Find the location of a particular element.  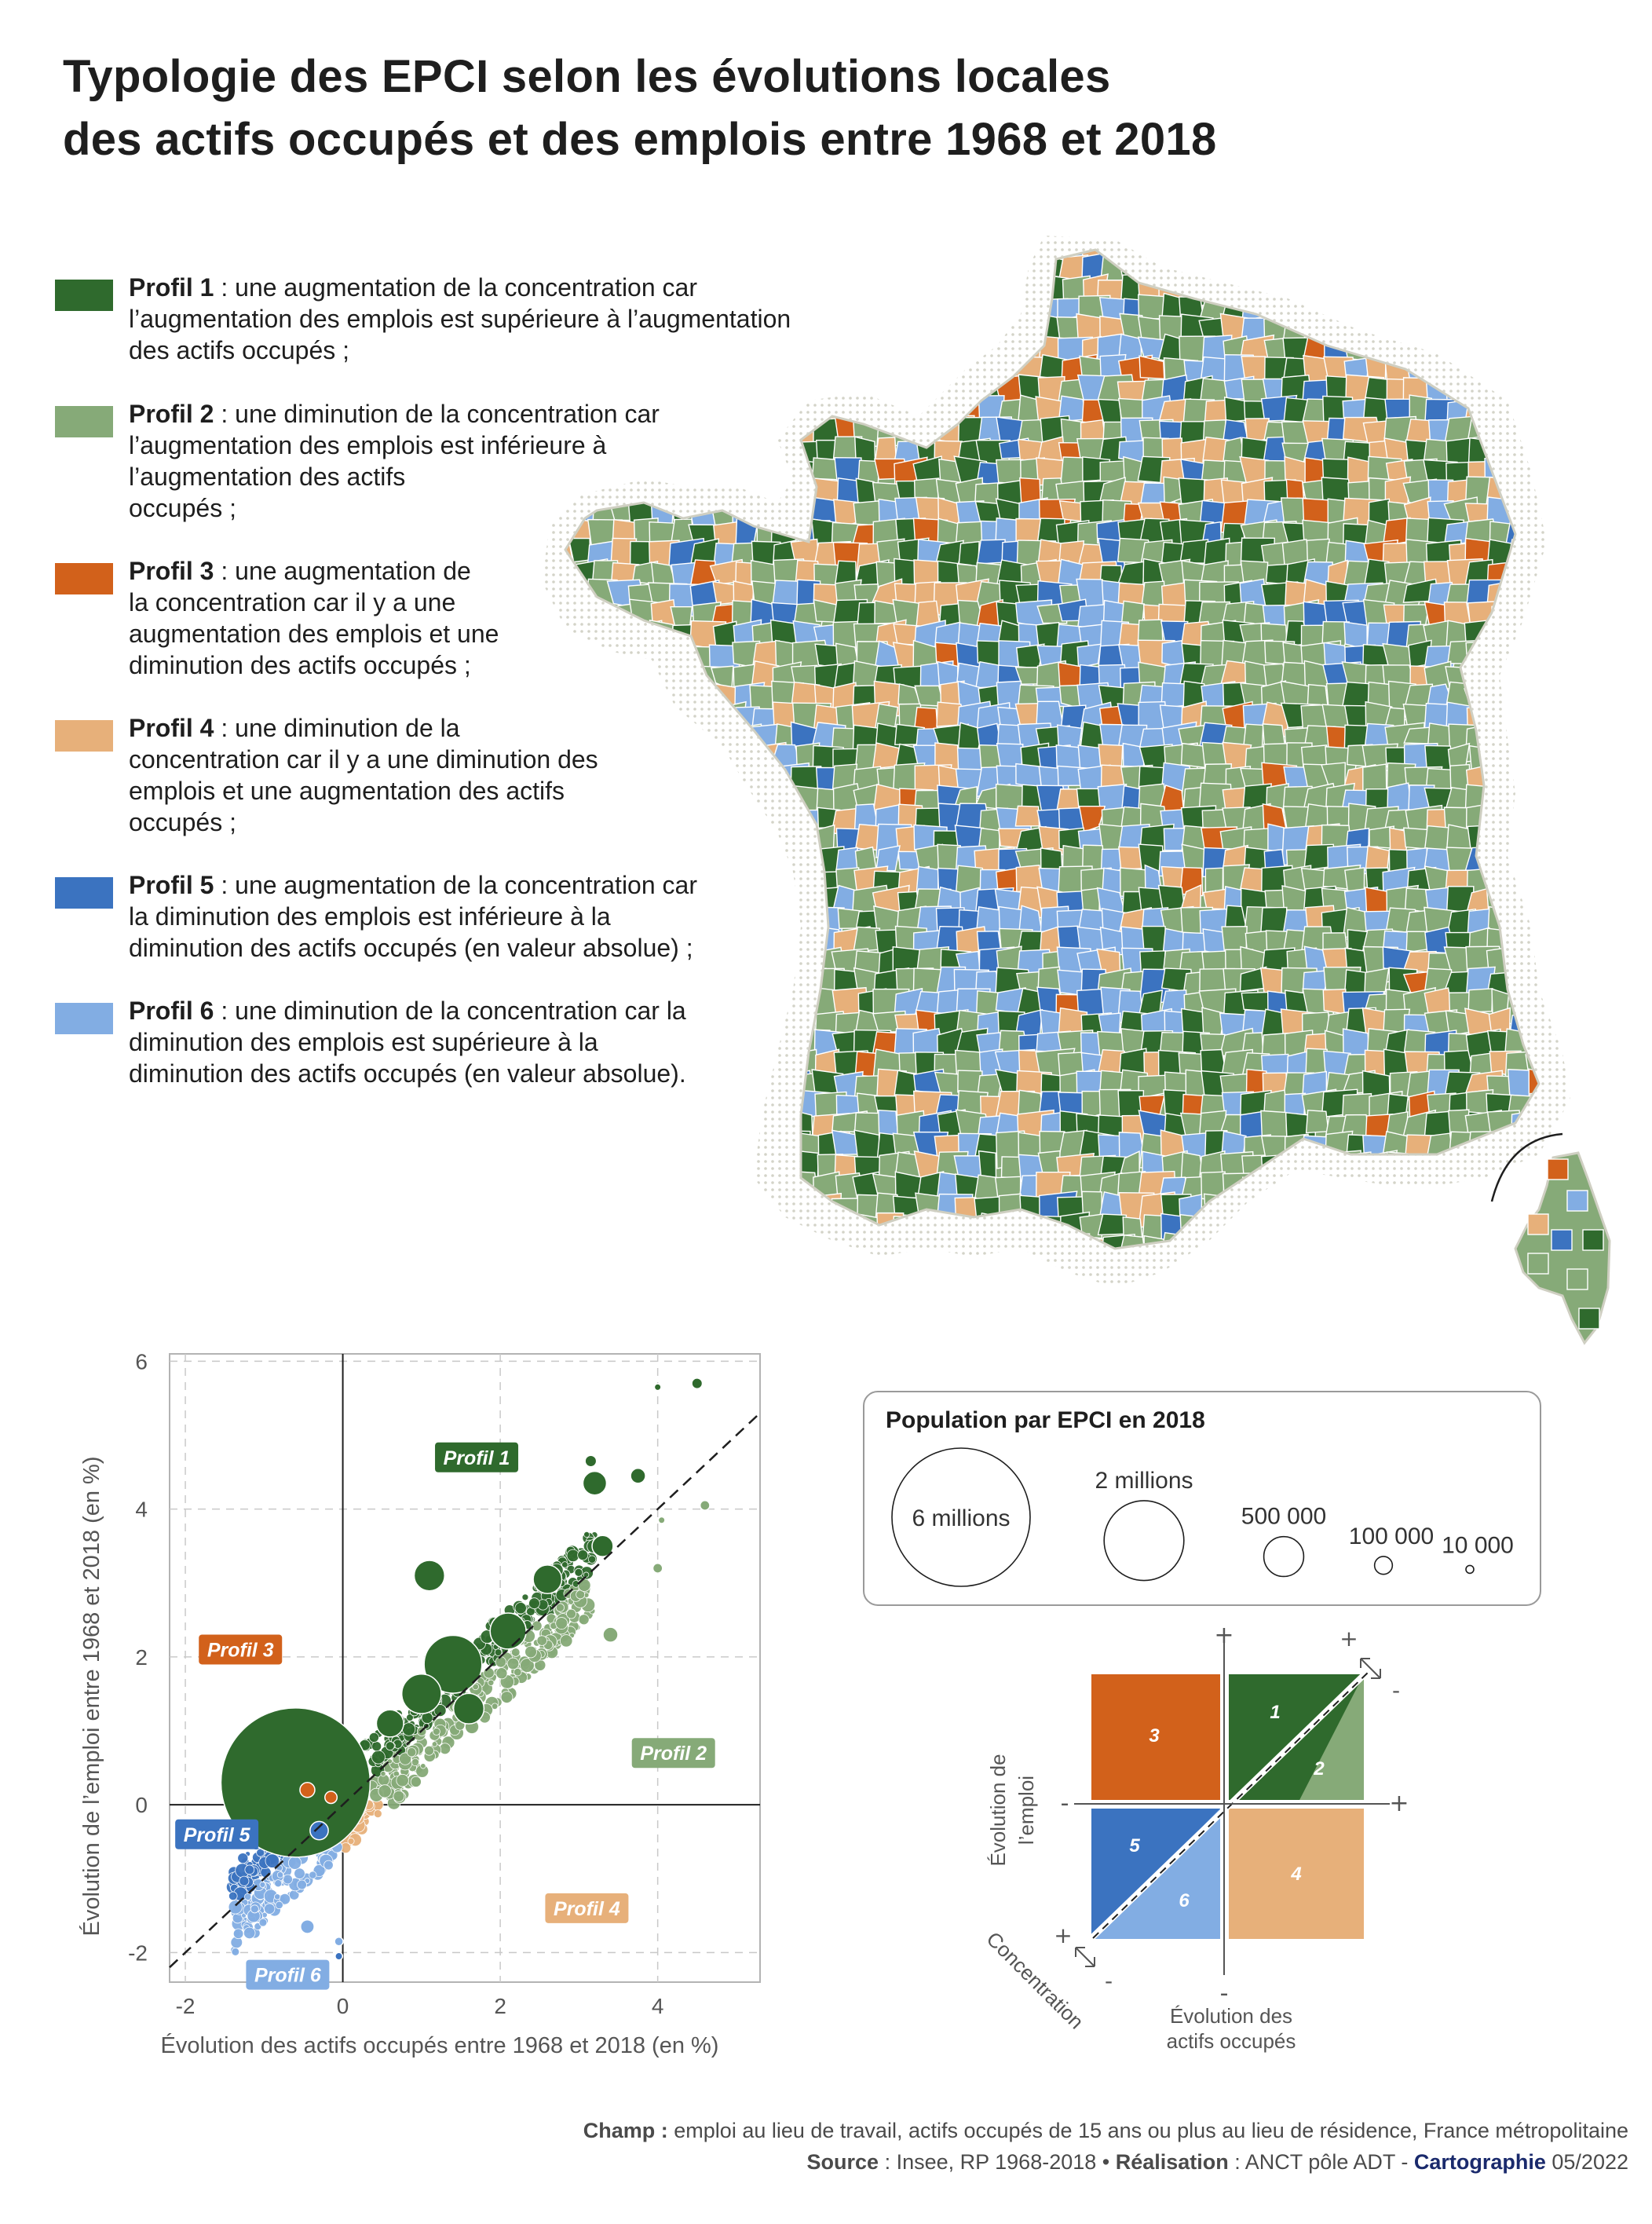

minus-diag-top: - is located at coordinates (1396, 1690).